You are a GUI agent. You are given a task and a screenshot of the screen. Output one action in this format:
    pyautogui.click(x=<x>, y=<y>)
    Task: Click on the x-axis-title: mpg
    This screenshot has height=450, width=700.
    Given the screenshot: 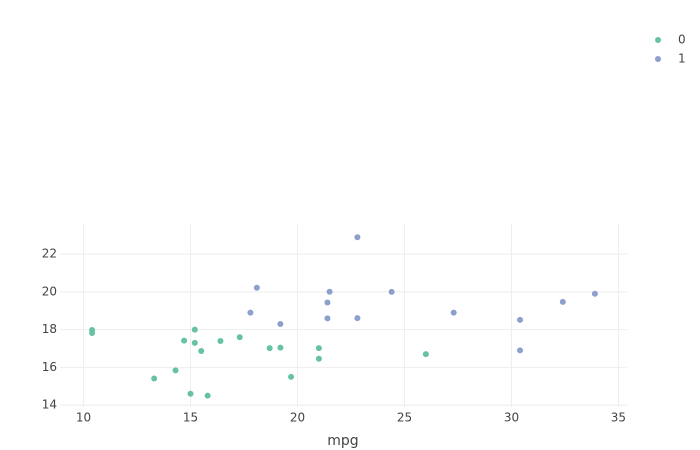 What is the action you would take?
    pyautogui.click(x=342, y=441)
    